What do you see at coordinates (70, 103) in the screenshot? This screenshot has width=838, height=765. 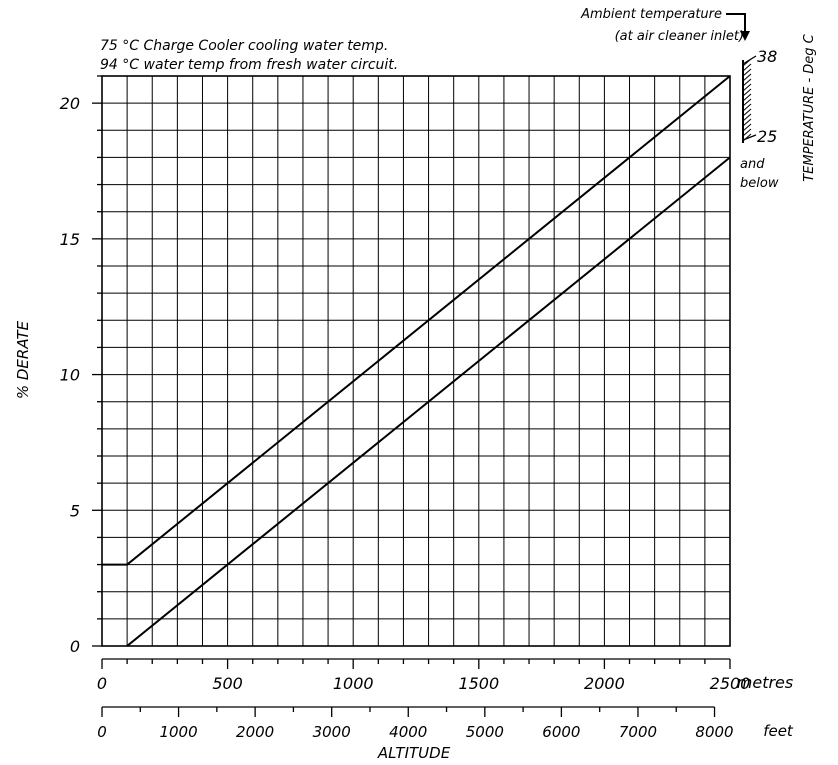 I see `y-tick-label: 20` at bounding box center [70, 103].